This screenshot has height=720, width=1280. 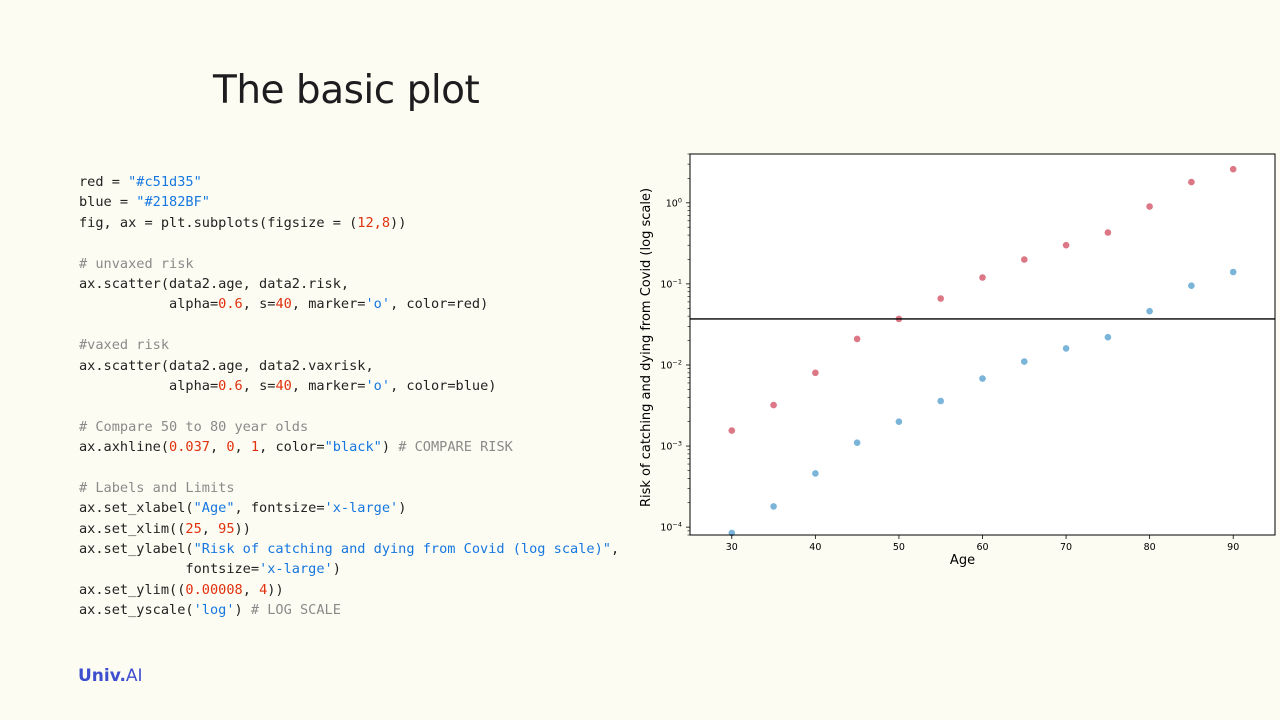 I want to click on y-tick-label: 10⁻⁴, so click(x=671, y=527).